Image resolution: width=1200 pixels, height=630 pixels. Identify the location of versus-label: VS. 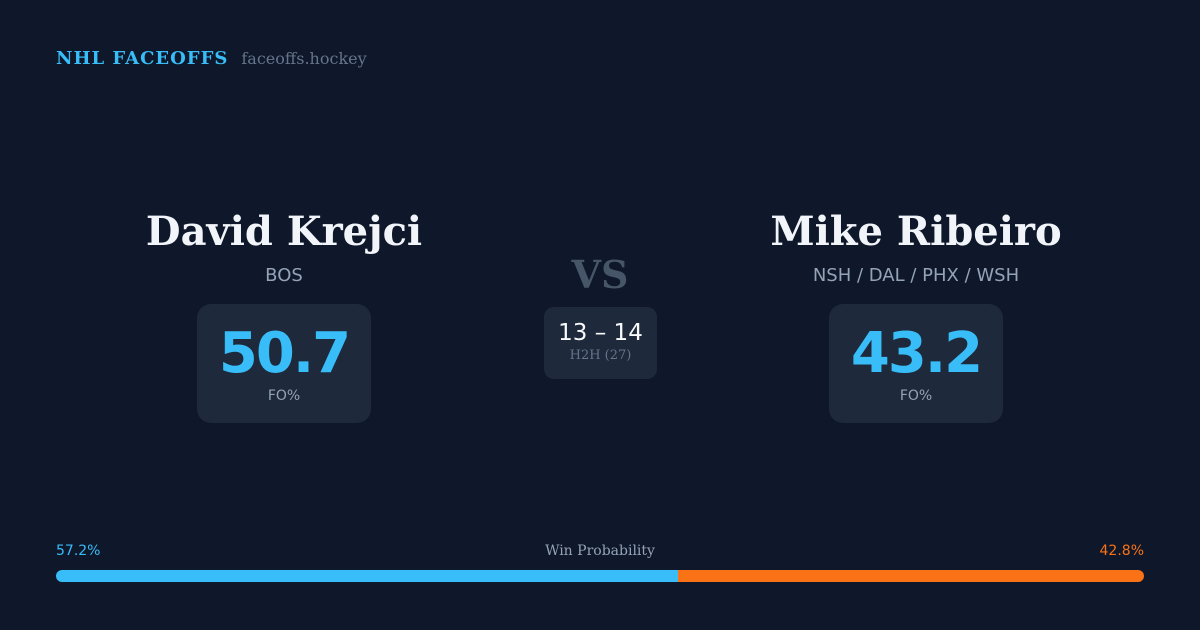
(600, 274).